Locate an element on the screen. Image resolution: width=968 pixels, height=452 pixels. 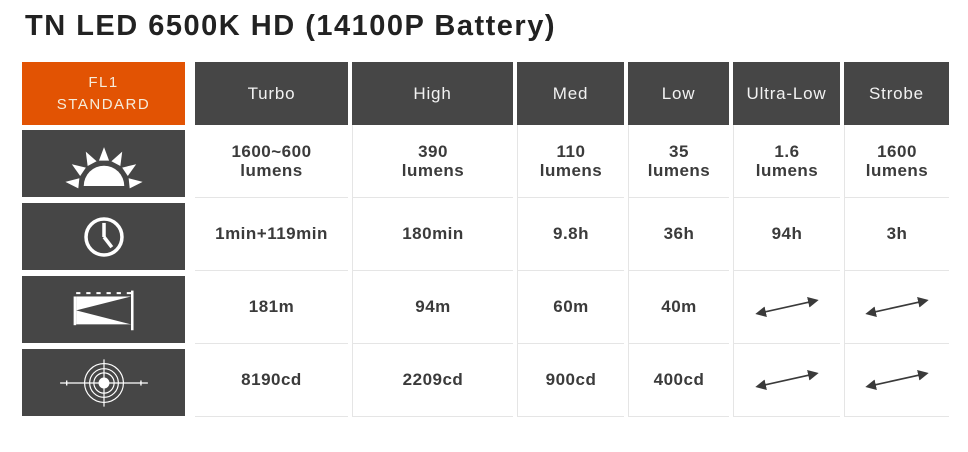
value: 94m is located at coordinates (433, 307).